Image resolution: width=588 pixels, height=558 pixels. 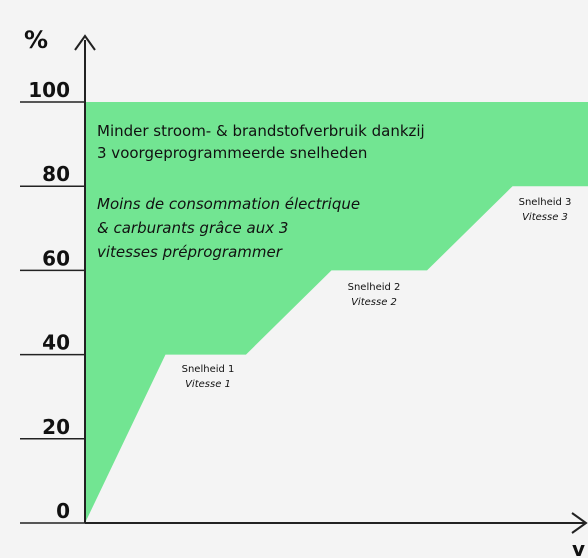 I want to click on speed-label: Vitesse 2, so click(x=374, y=302).